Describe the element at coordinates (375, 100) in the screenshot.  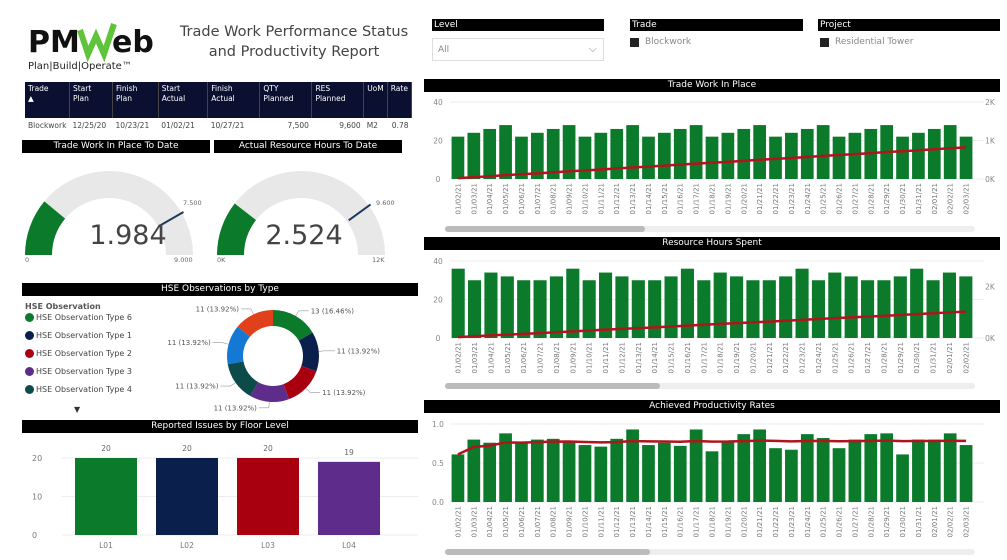
I see `column-header: UoM` at that location.